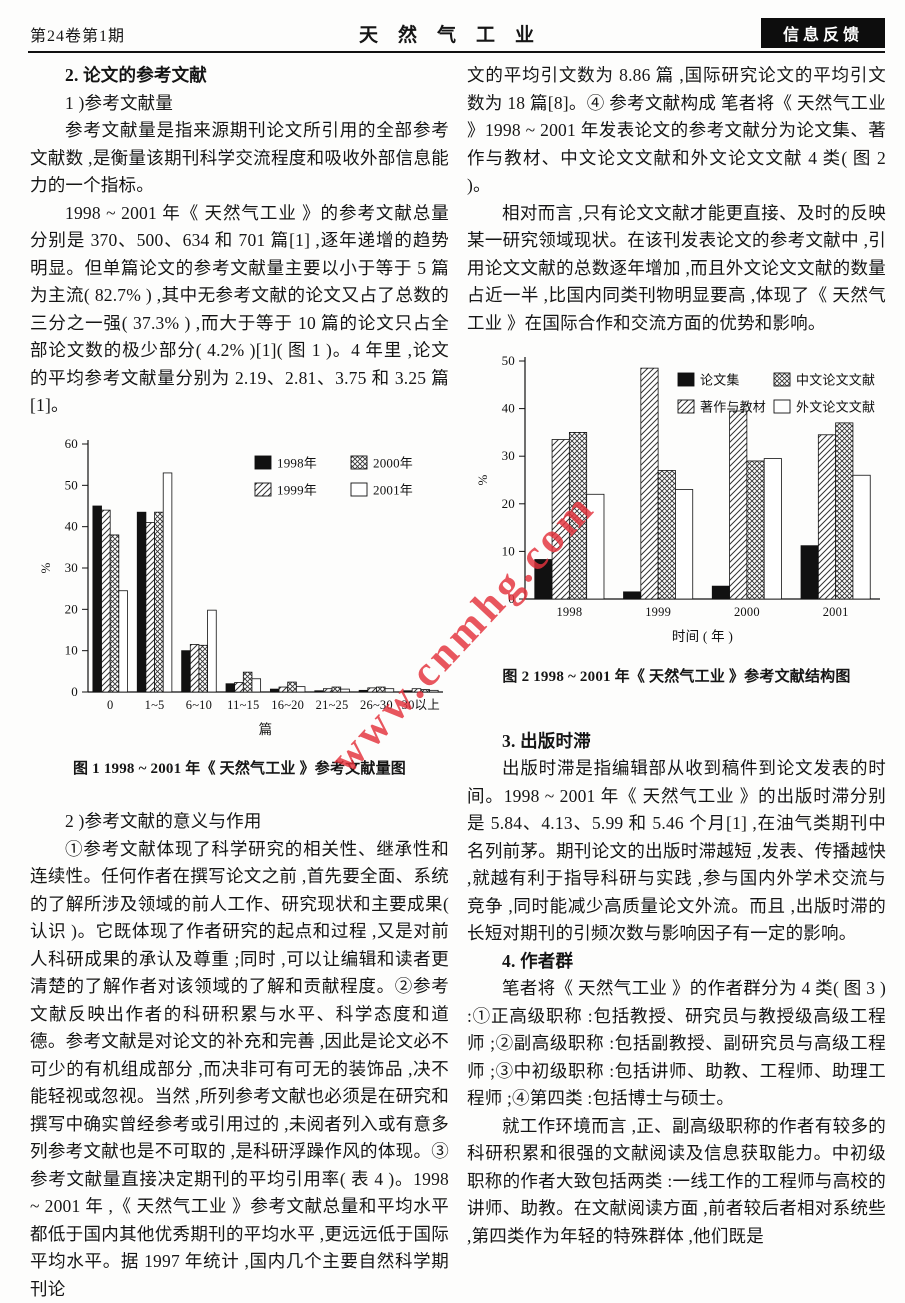 Image resolution: width=905 pixels, height=1303 pixels. I want to click on legend-label: 2000年, so click(393, 462).